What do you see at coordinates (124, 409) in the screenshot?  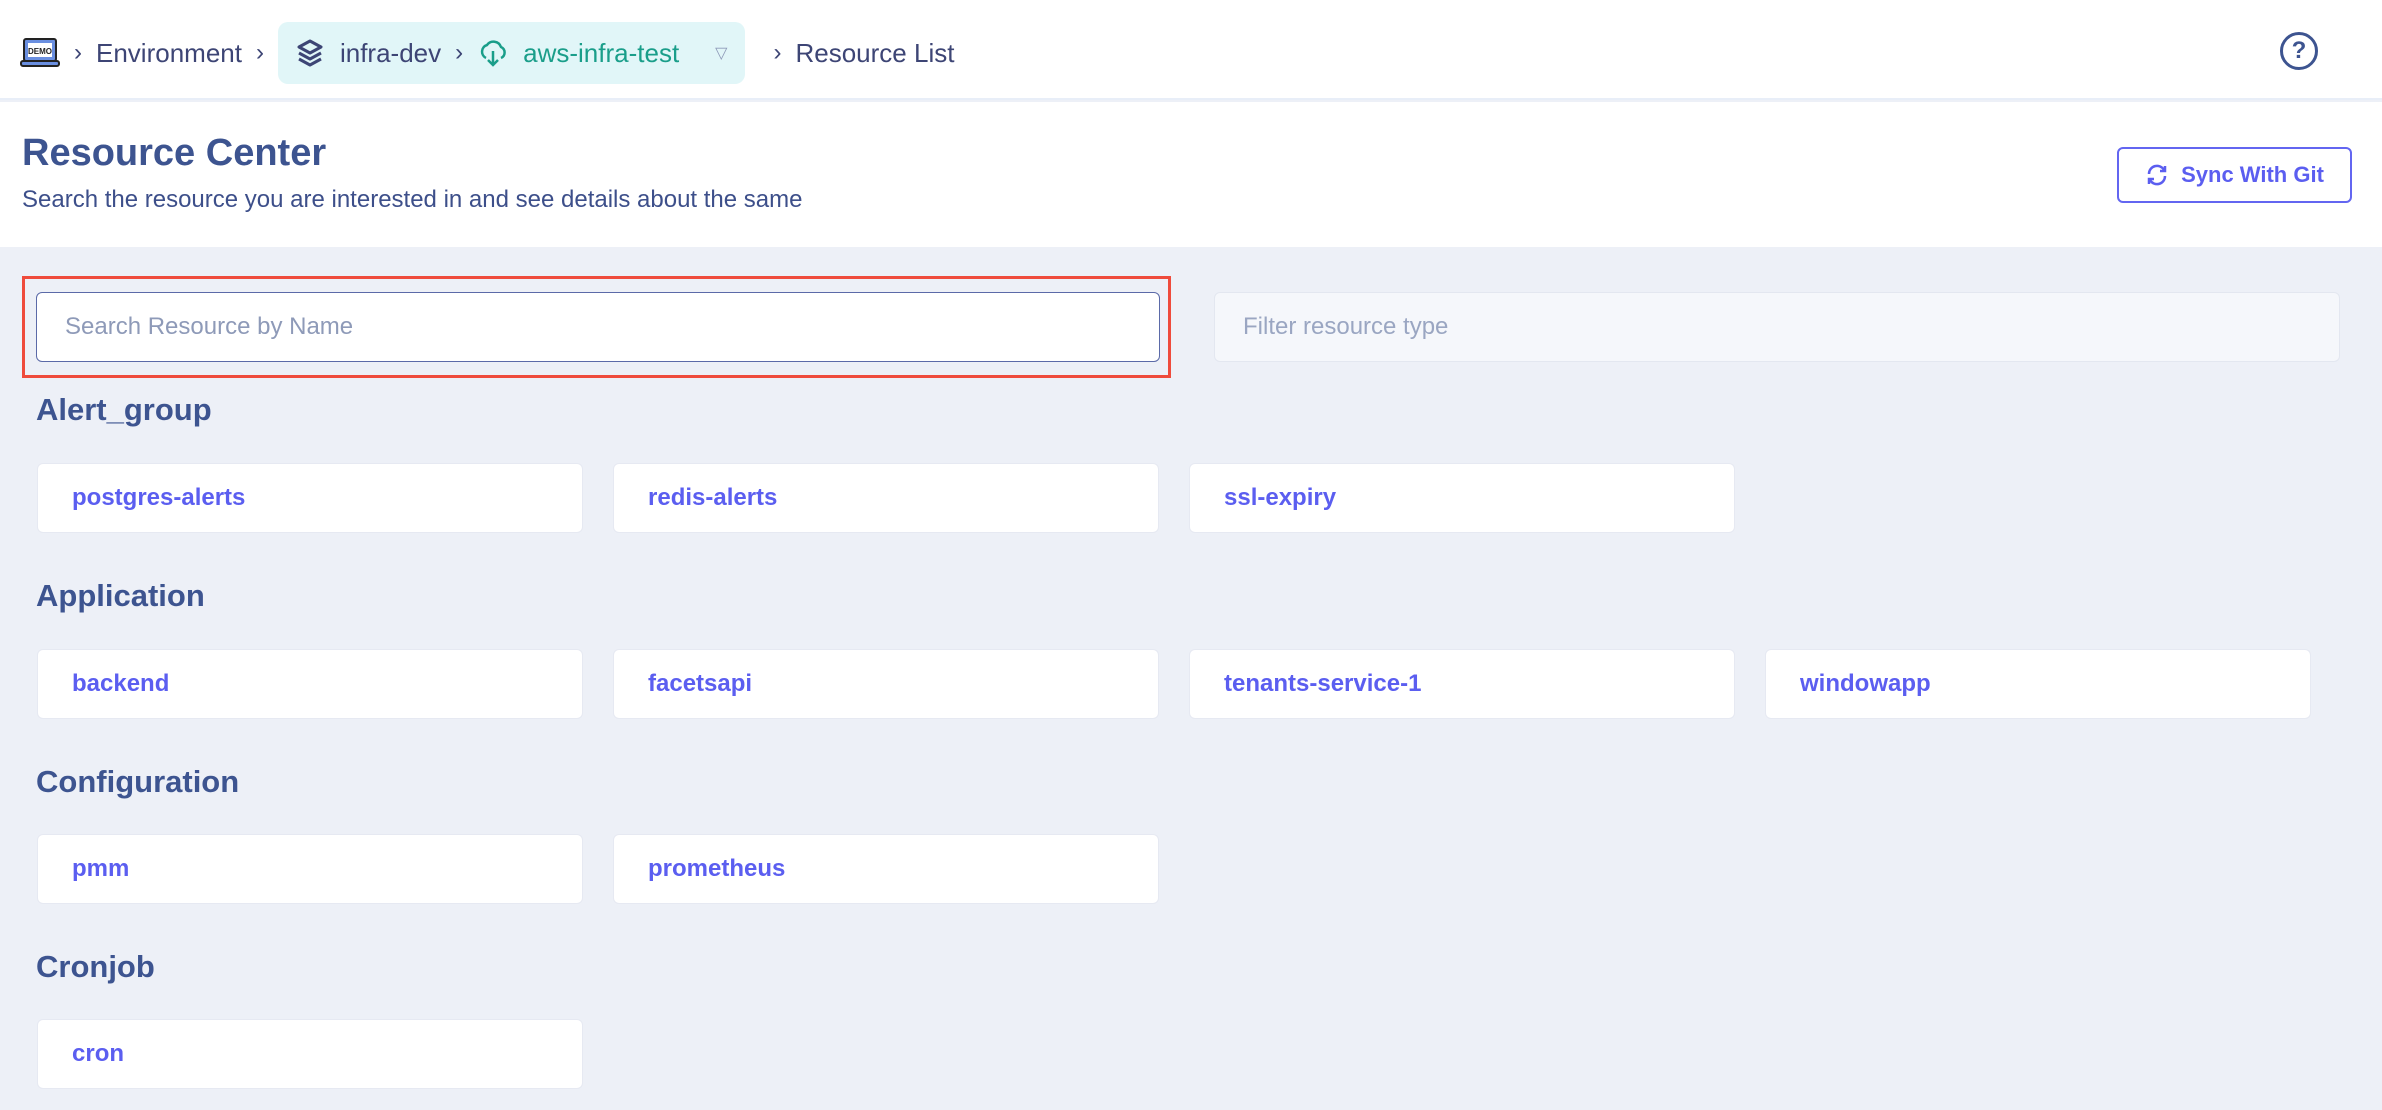 I see `section-heading: Alert_group` at bounding box center [124, 409].